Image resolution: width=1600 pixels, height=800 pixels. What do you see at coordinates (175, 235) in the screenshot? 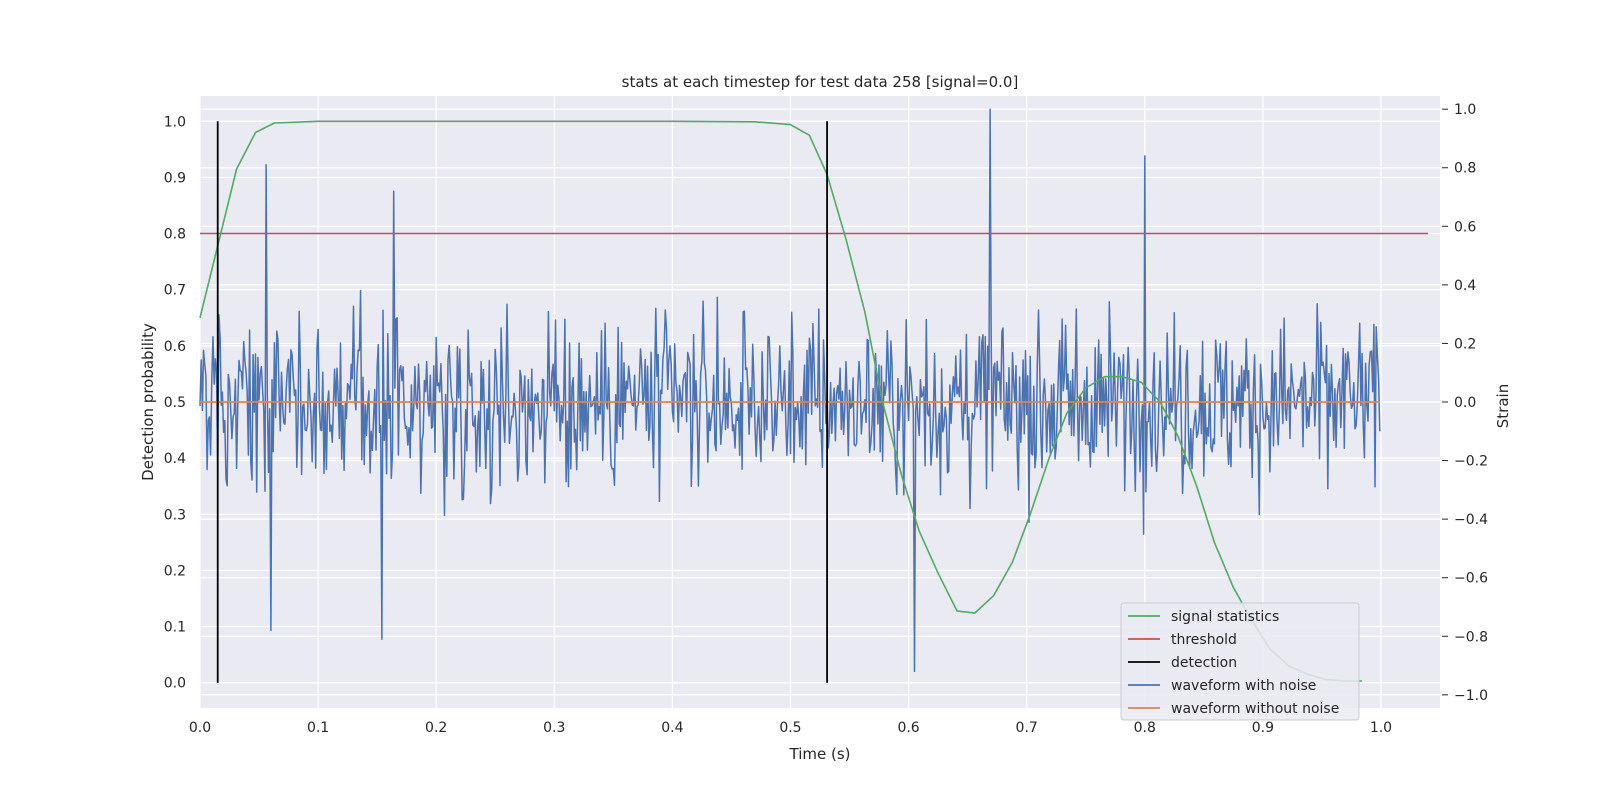
I see `y-tick-label: 0.8` at bounding box center [175, 235].